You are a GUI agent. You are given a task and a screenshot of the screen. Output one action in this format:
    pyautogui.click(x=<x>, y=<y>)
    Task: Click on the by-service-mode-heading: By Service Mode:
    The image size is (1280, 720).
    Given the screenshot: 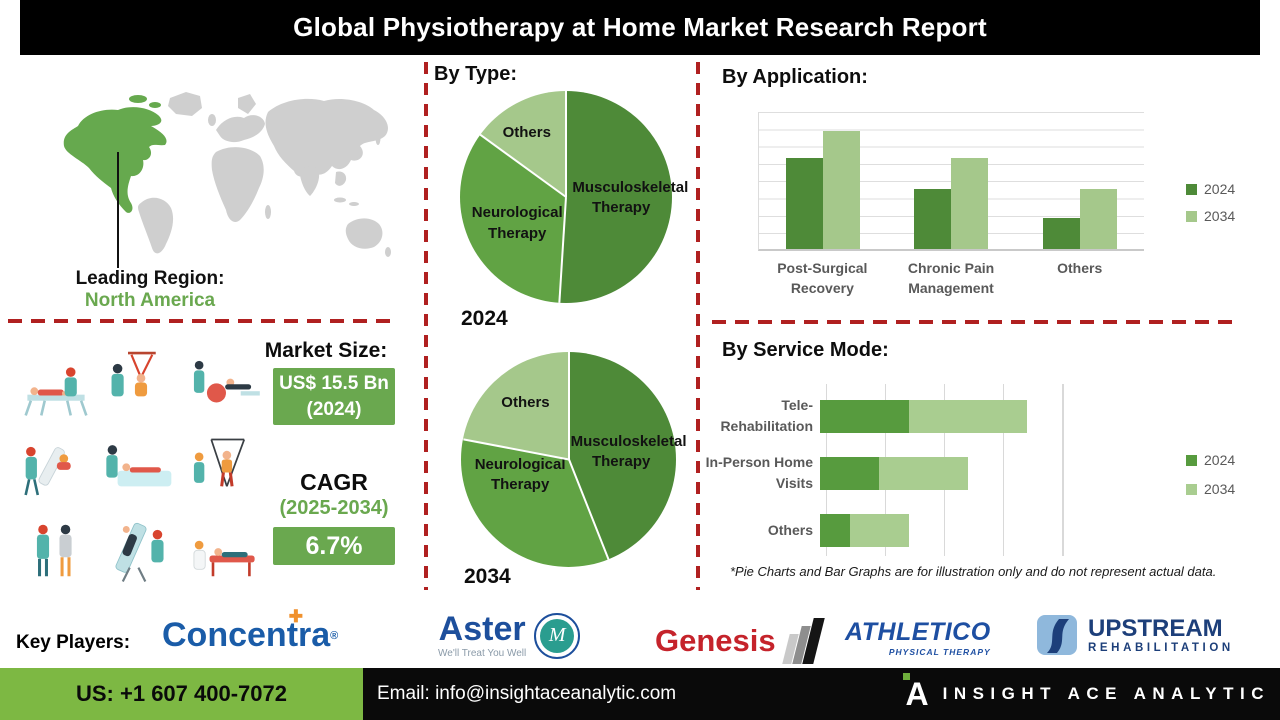 What is the action you would take?
    pyautogui.click(x=805, y=350)
    